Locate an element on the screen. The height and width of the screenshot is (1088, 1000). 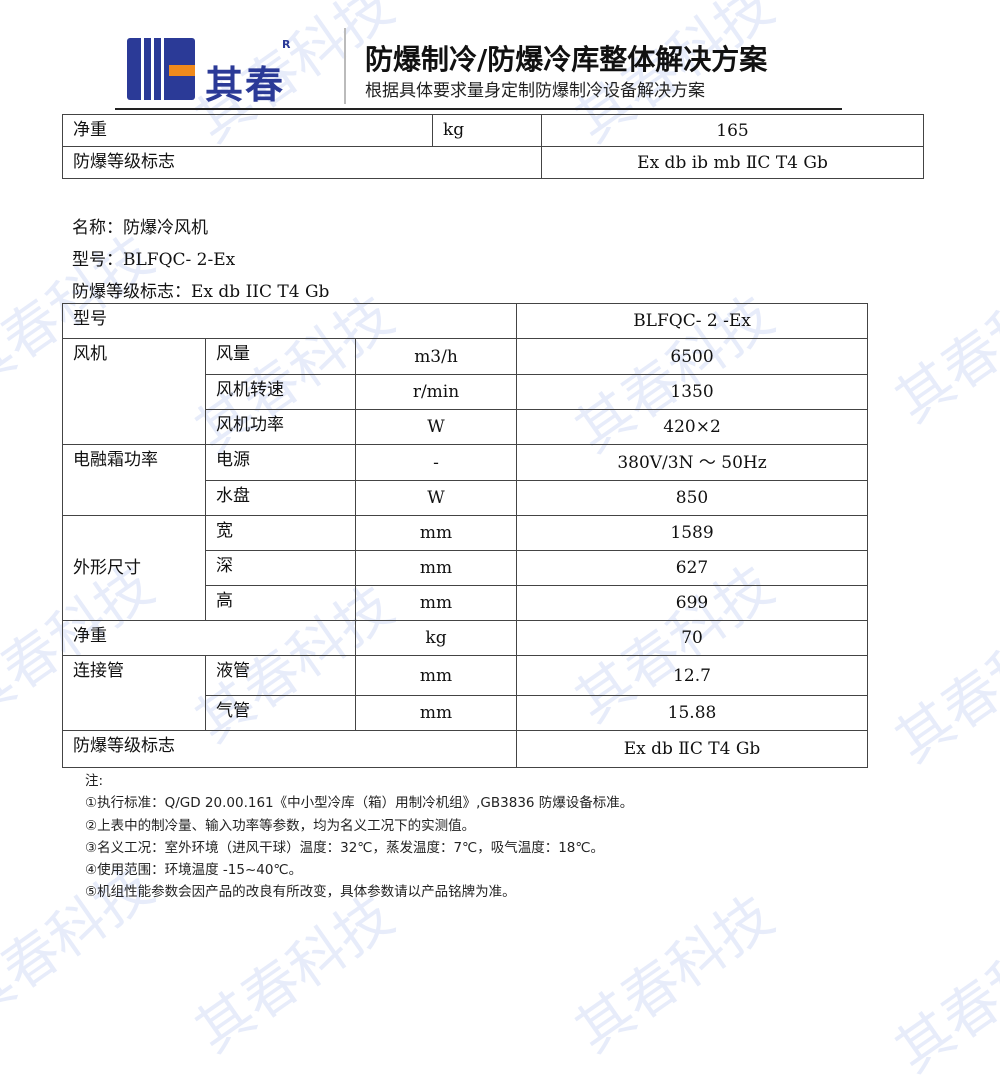
value: 1350 is located at coordinates (692, 392).